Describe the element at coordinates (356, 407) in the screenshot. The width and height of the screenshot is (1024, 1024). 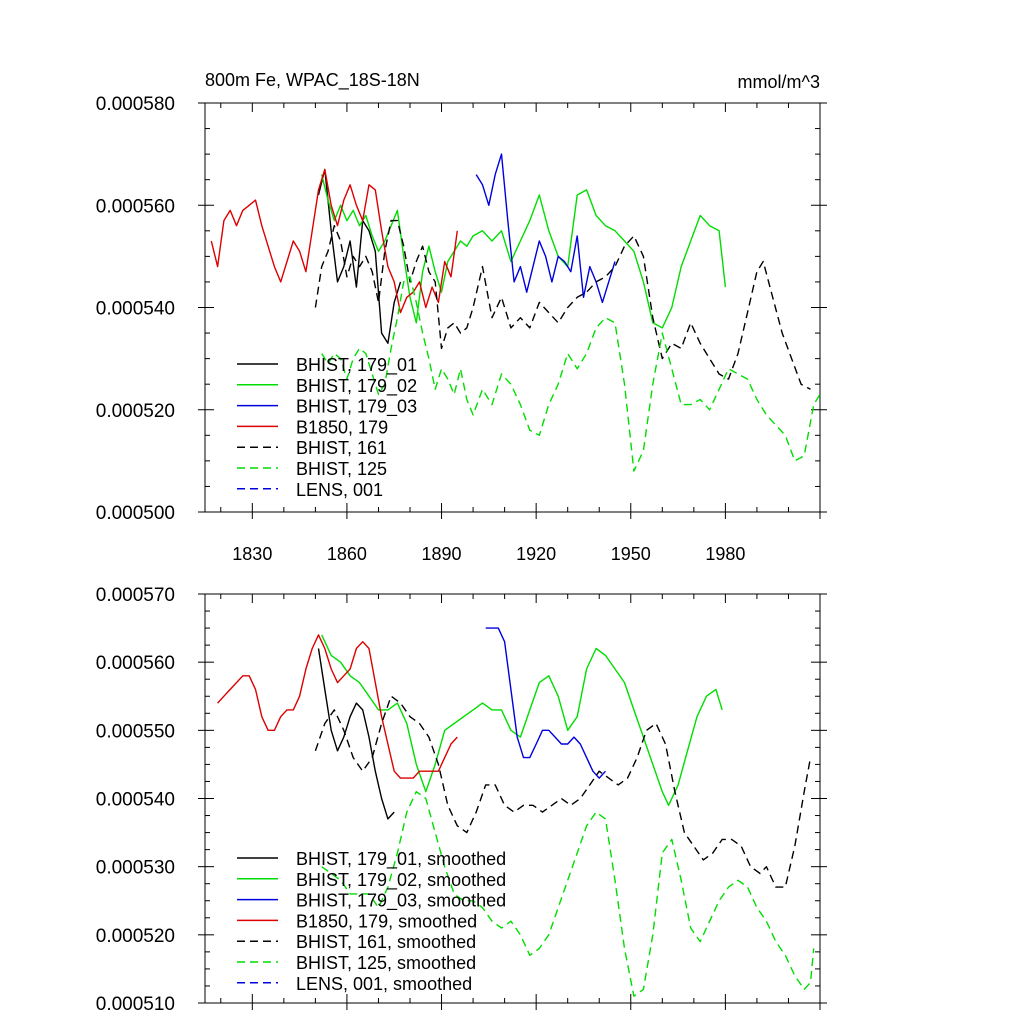
I see `top-legend-label: BHIST, 179_03` at that location.